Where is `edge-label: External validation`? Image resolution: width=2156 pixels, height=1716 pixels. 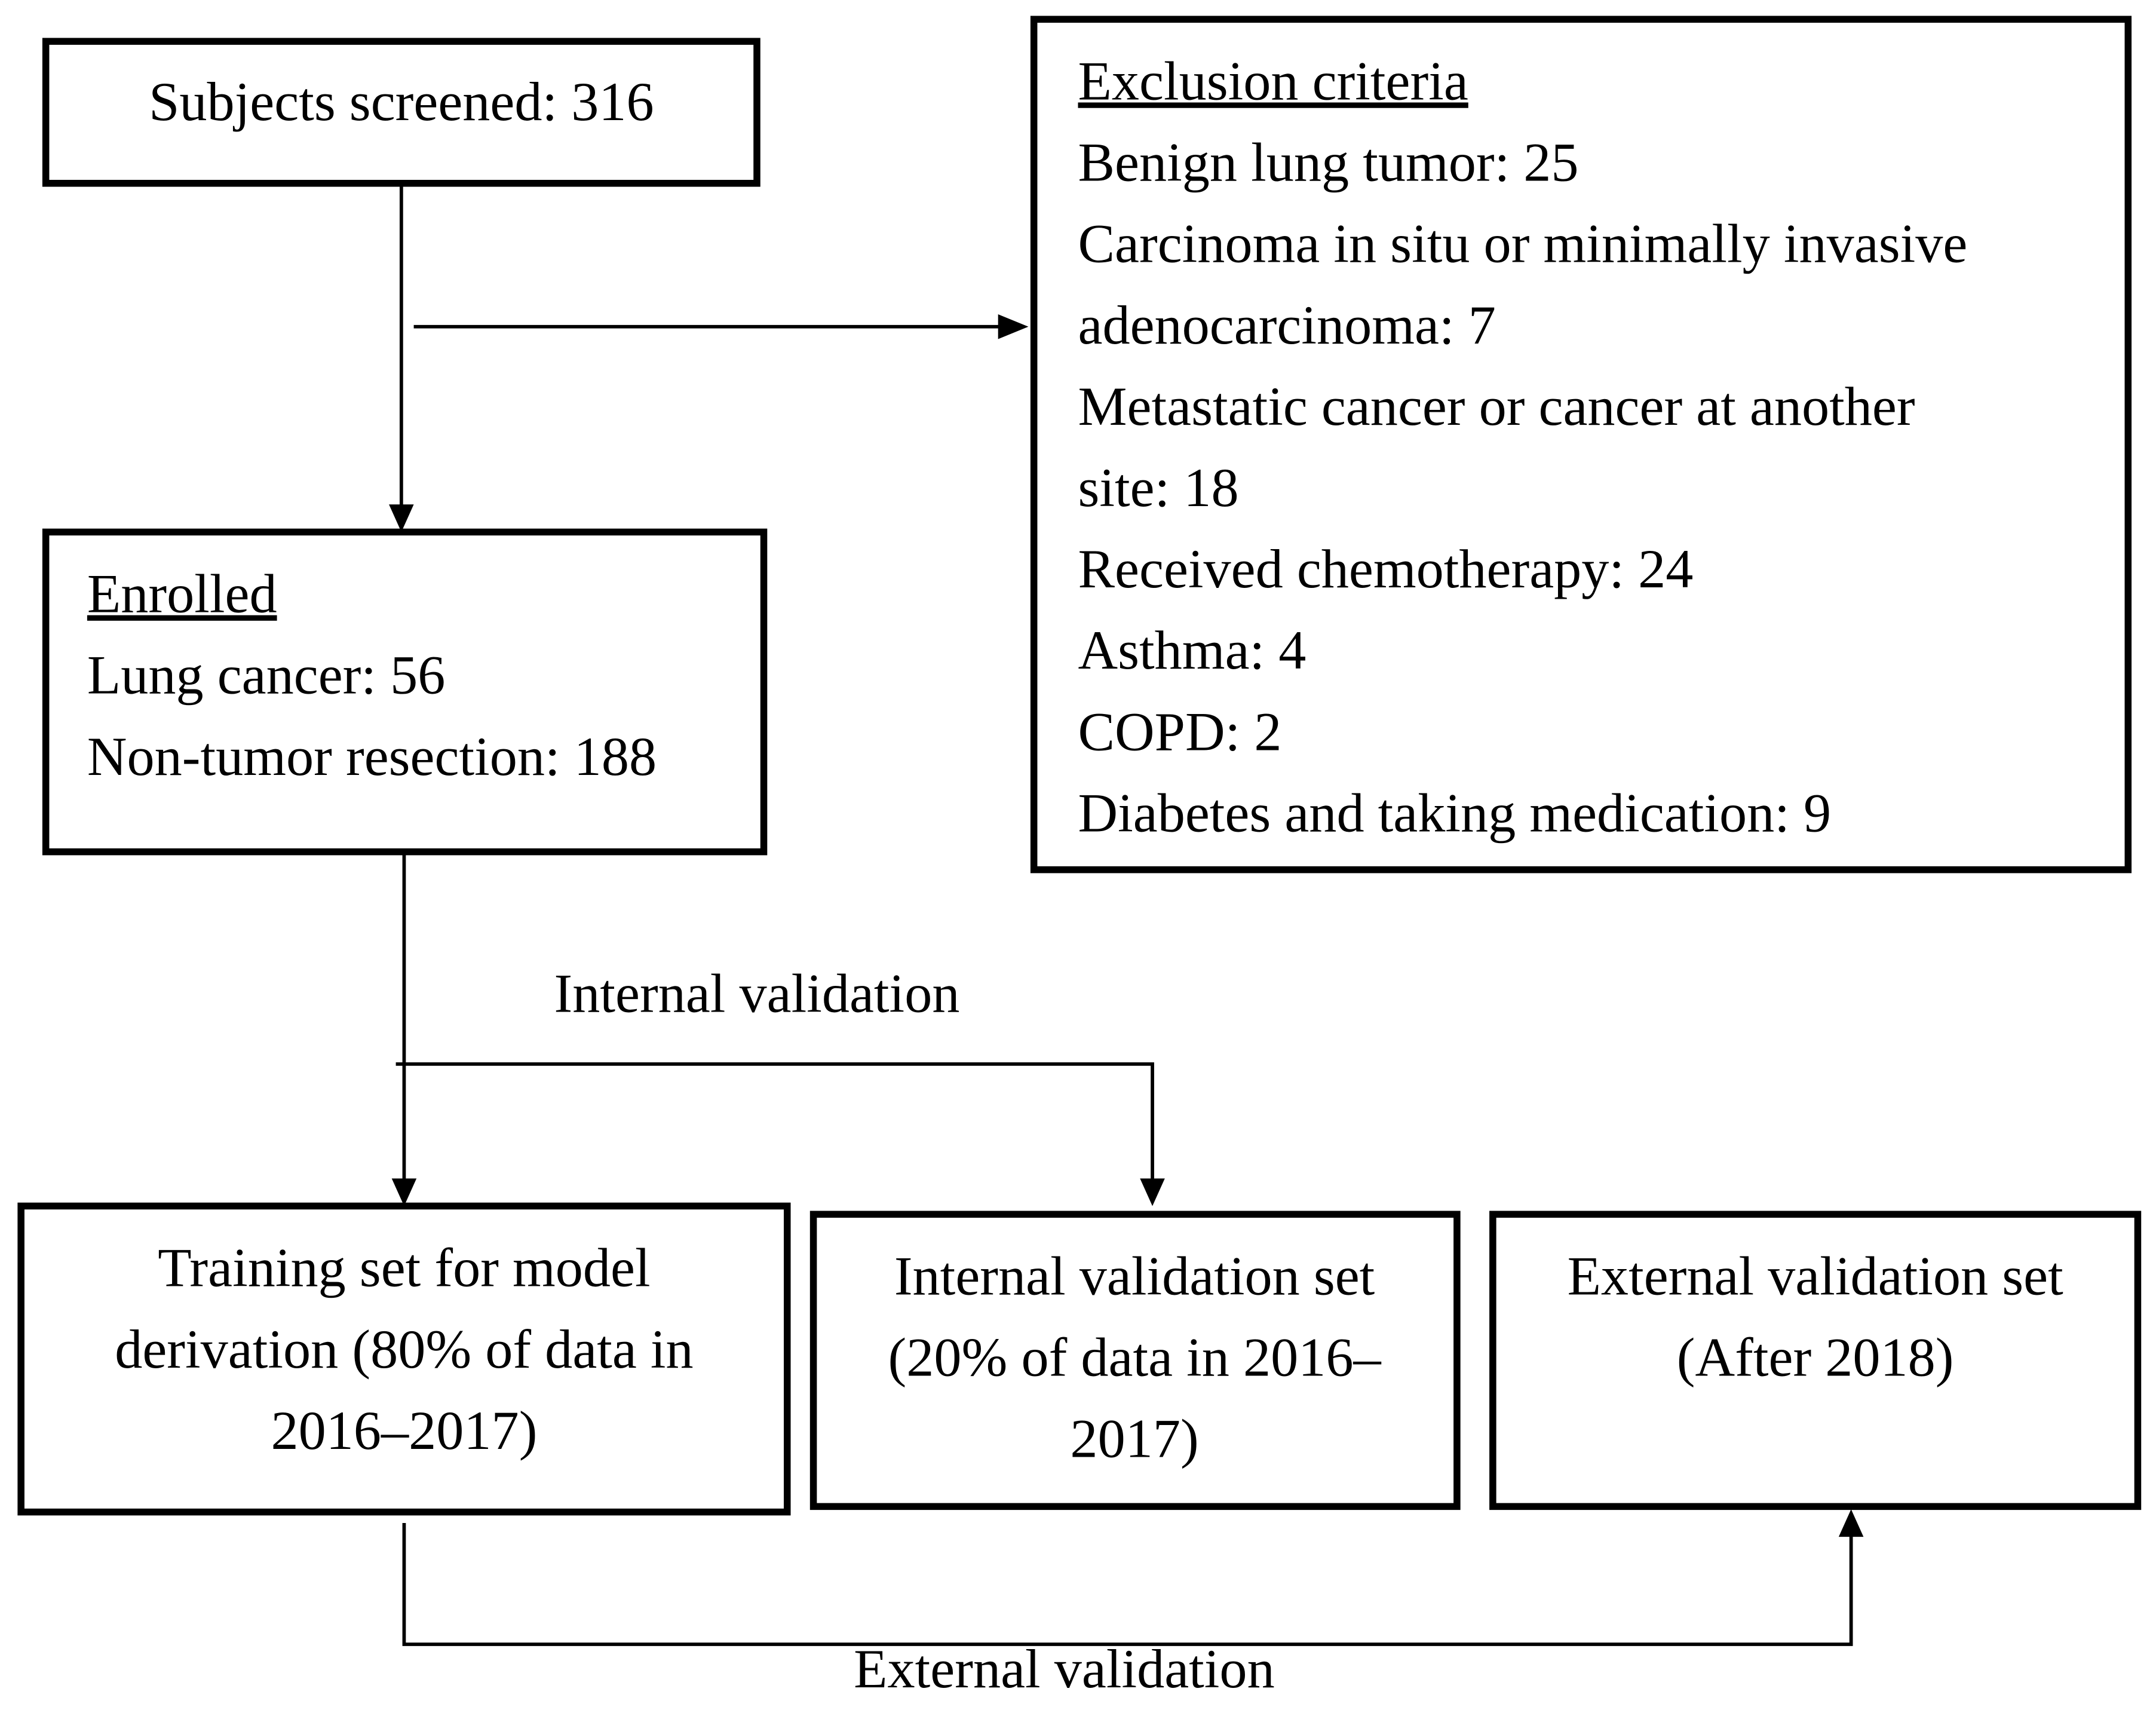
edge-label: External validation is located at coordinates (1064, 1668).